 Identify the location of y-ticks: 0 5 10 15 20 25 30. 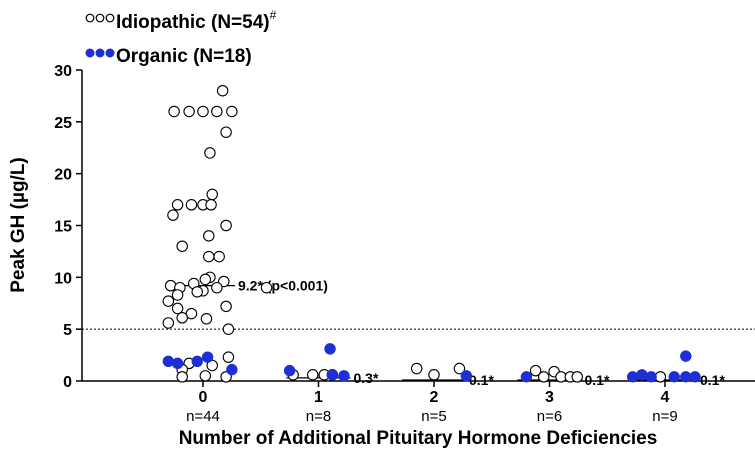
(68, 227).